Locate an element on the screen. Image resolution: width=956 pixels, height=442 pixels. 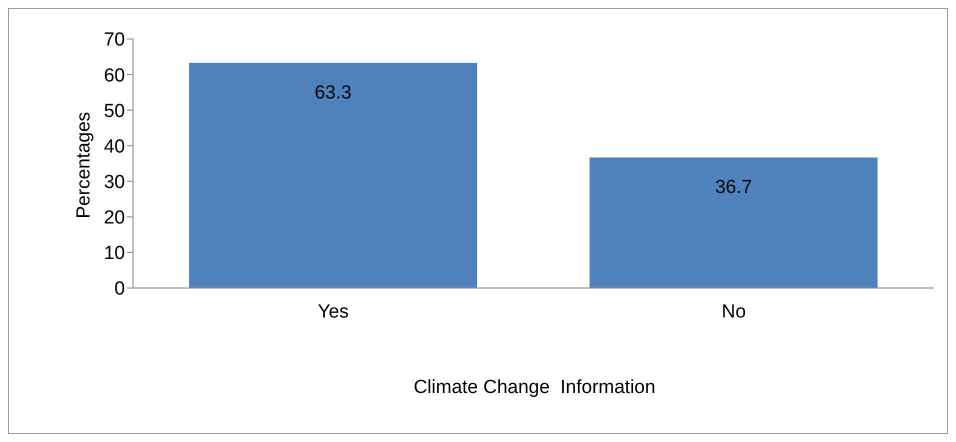
y-axis-title: Percentages is located at coordinates (84, 165).